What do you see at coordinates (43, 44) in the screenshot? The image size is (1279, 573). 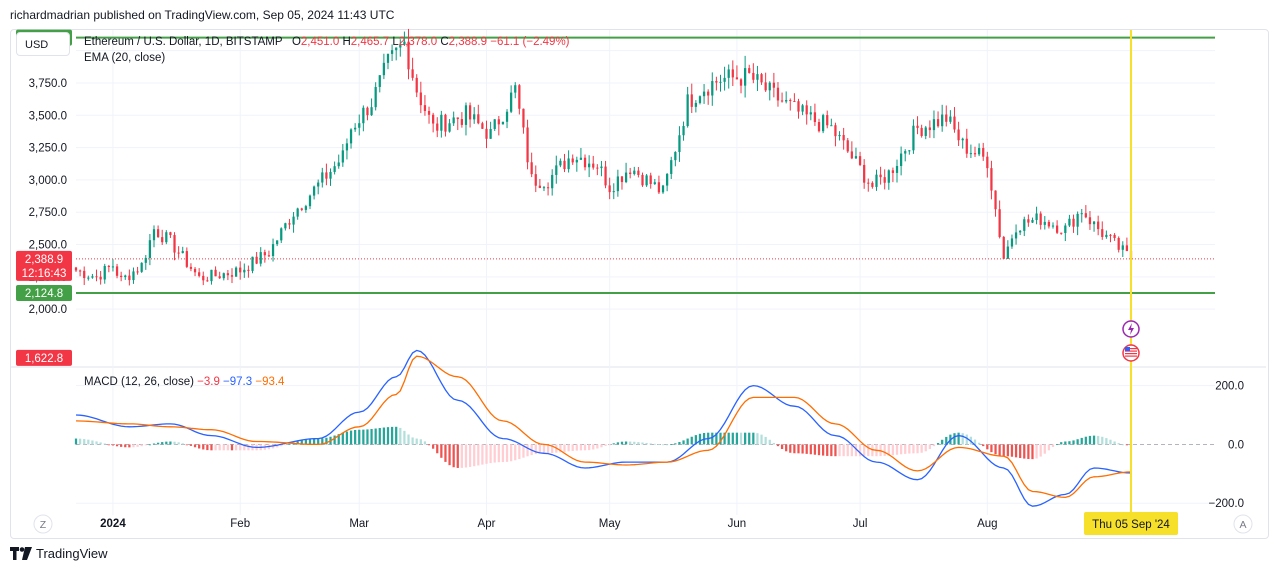 I see `currency-button: USD` at bounding box center [43, 44].